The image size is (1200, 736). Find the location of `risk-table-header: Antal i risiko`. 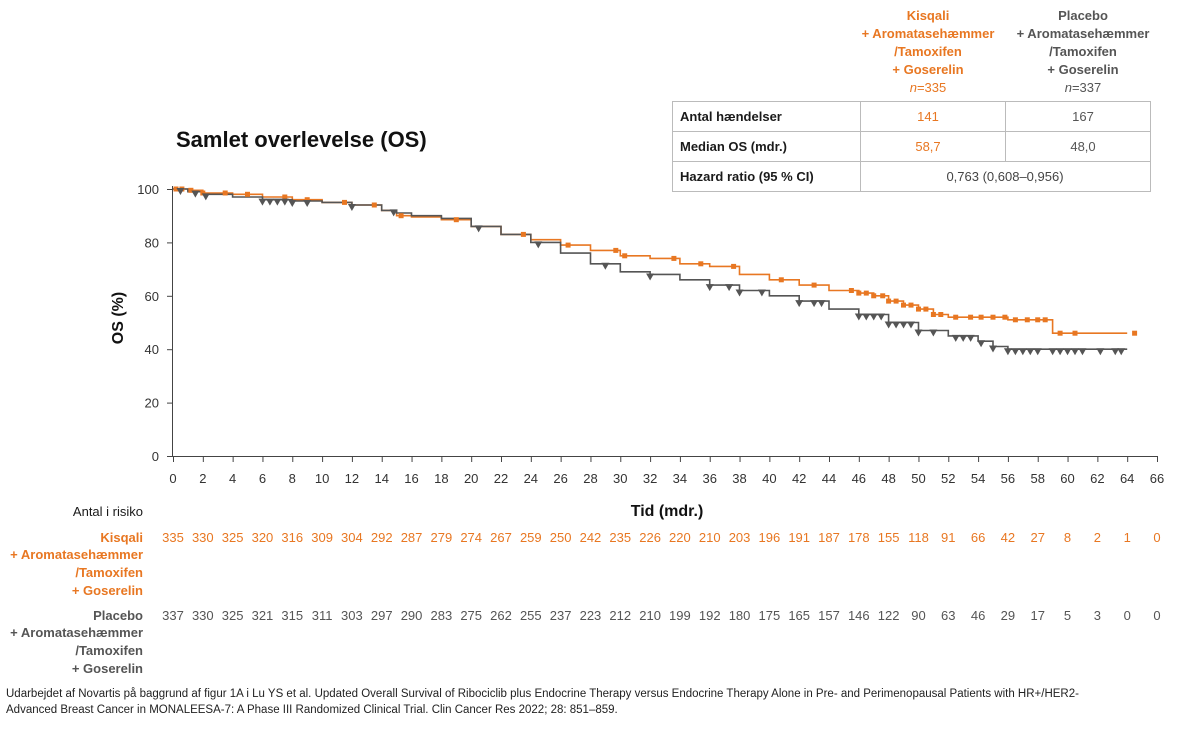

risk-table-header: Antal i risiko is located at coordinates (108, 511).